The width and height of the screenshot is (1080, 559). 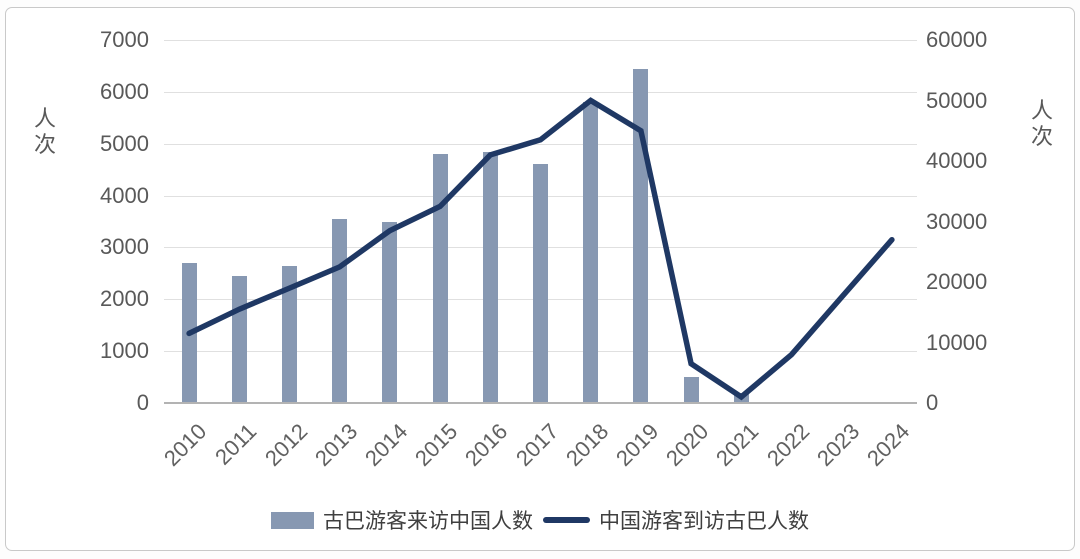 I want to click on legend-item: 古巴游客来访中国人数, so click(x=402, y=520).